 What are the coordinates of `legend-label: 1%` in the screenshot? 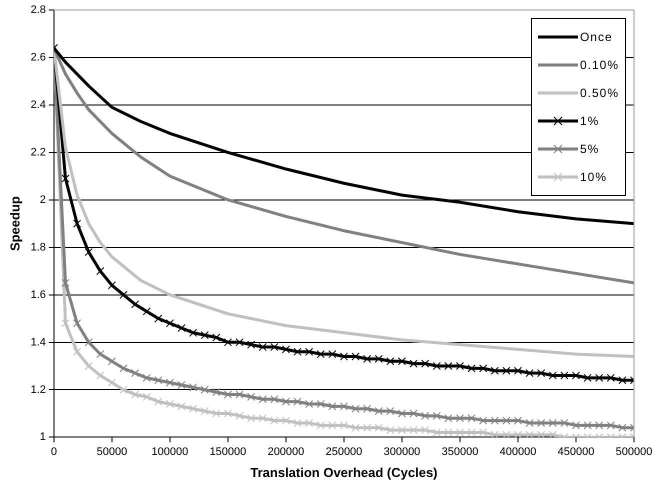 It's located at (590, 121).